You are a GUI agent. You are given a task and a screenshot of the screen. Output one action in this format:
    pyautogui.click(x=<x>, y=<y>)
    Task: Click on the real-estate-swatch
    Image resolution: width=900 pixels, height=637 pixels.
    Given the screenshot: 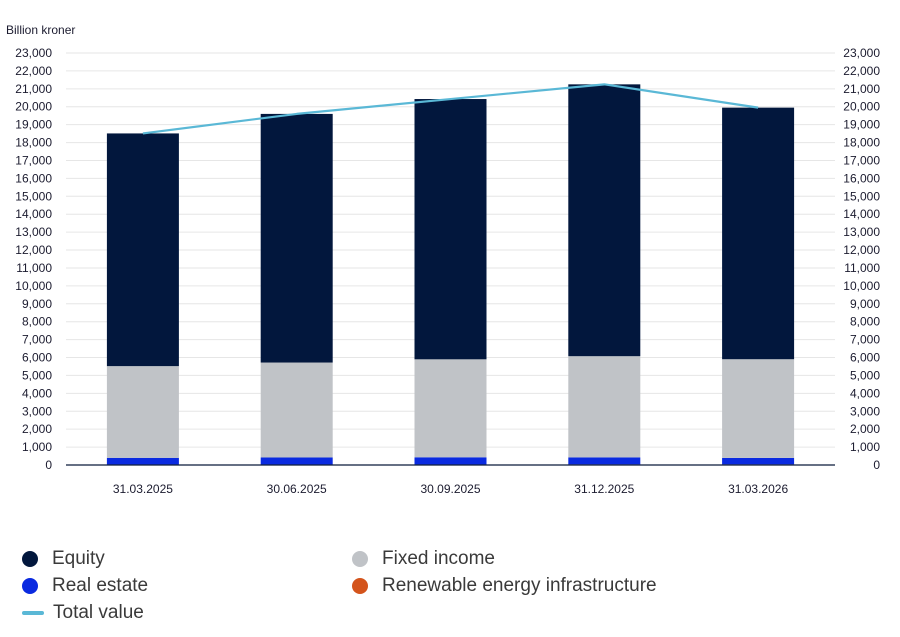 What is the action you would take?
    pyautogui.click(x=30, y=586)
    